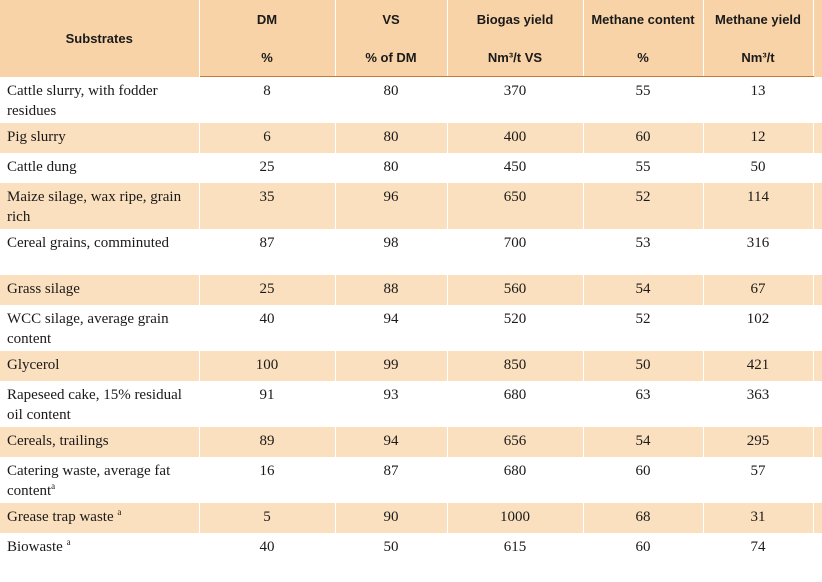 The width and height of the screenshot is (822, 582). I want to click on methane-content-cell: 55, so click(643, 99).